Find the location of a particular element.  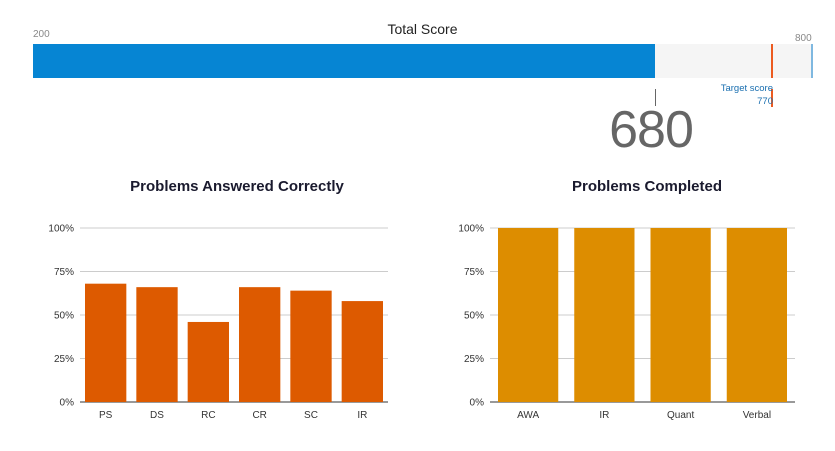

score-value: 680 is located at coordinates (651, 130).